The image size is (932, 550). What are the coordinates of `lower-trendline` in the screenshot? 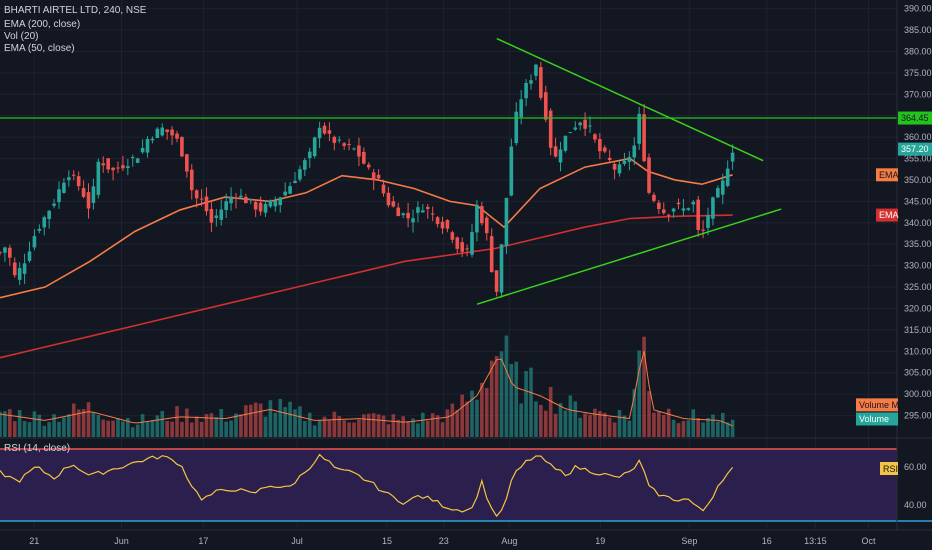 It's located at (629, 256).